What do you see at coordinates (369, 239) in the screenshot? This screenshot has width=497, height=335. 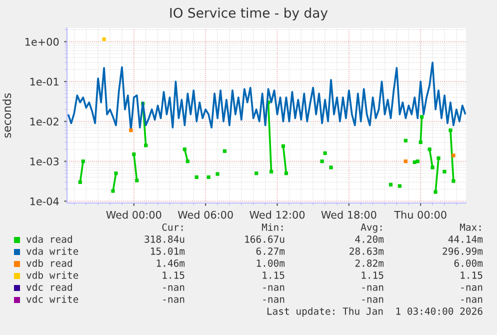 I see `text: 4.20m` at bounding box center [369, 239].